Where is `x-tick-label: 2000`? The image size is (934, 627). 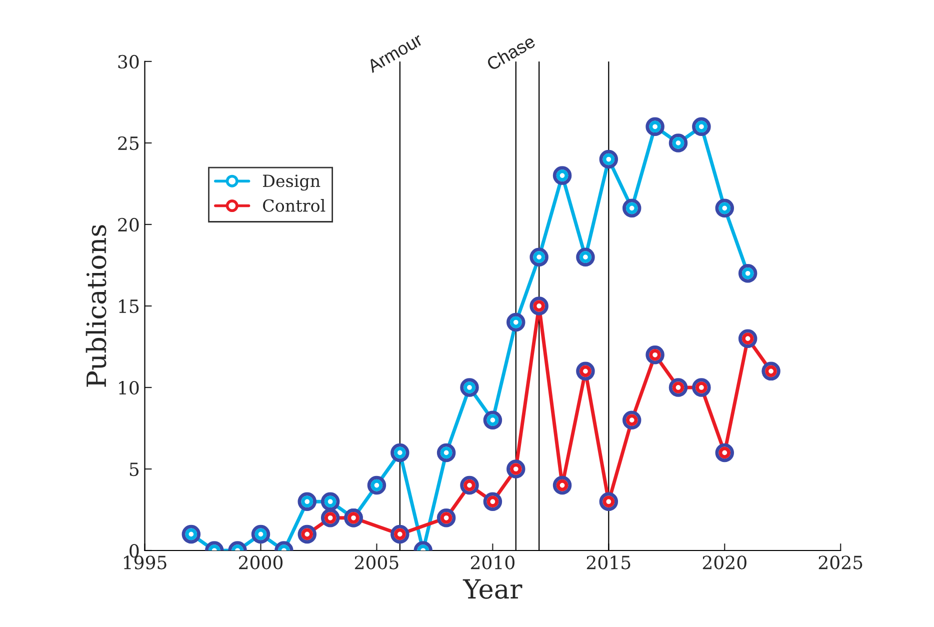 x-tick-label: 2000 is located at coordinates (260, 563).